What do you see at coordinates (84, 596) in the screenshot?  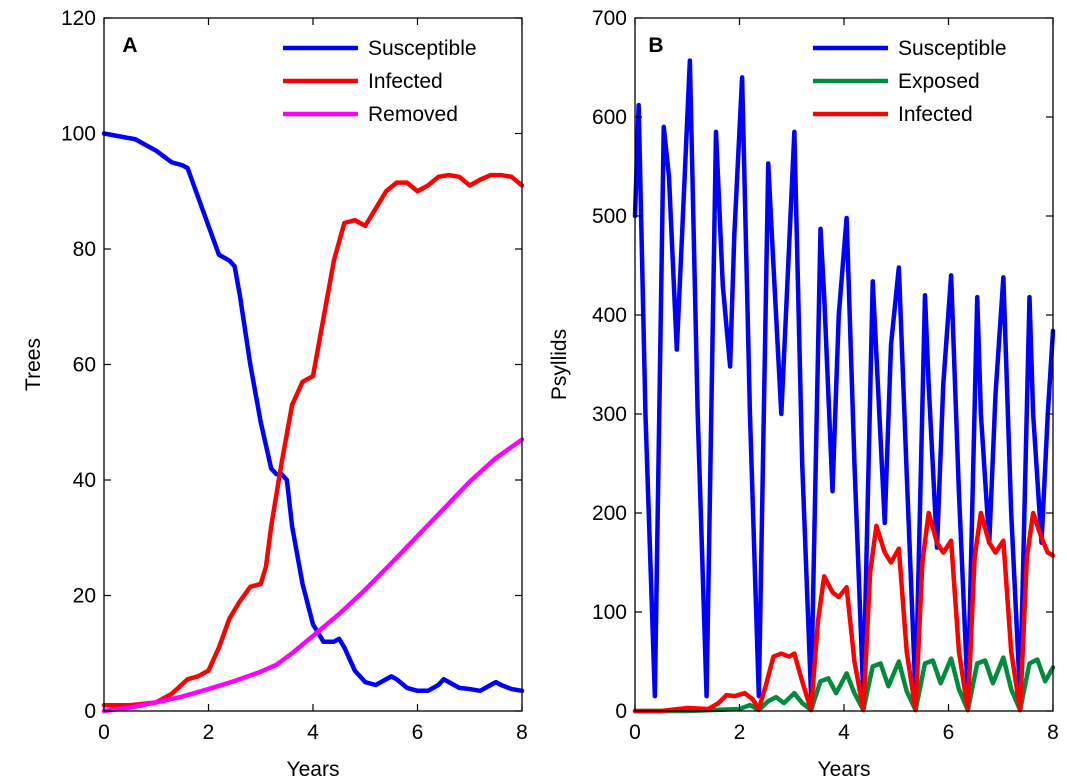 I see `y-tick-label: 20` at bounding box center [84, 596].